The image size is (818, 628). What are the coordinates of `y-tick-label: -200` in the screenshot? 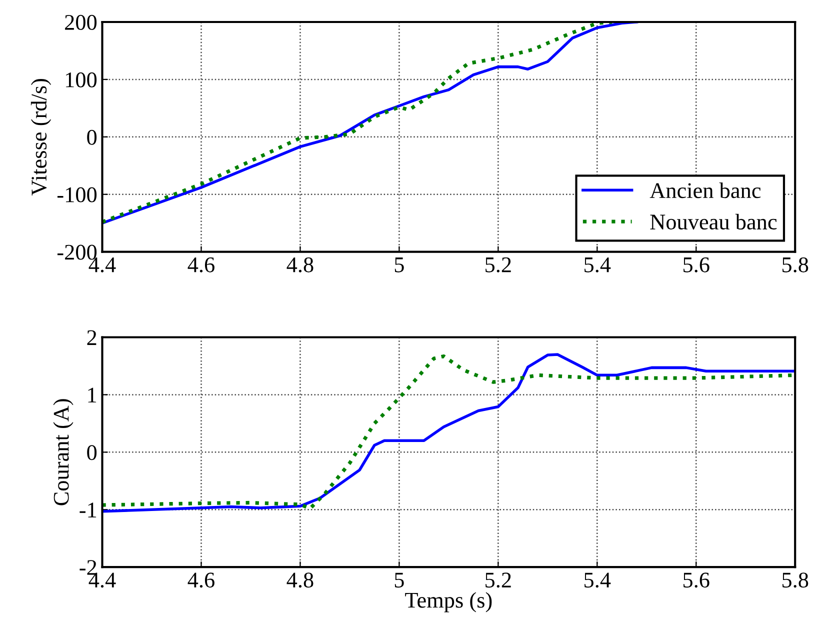 It's located at (77, 252).